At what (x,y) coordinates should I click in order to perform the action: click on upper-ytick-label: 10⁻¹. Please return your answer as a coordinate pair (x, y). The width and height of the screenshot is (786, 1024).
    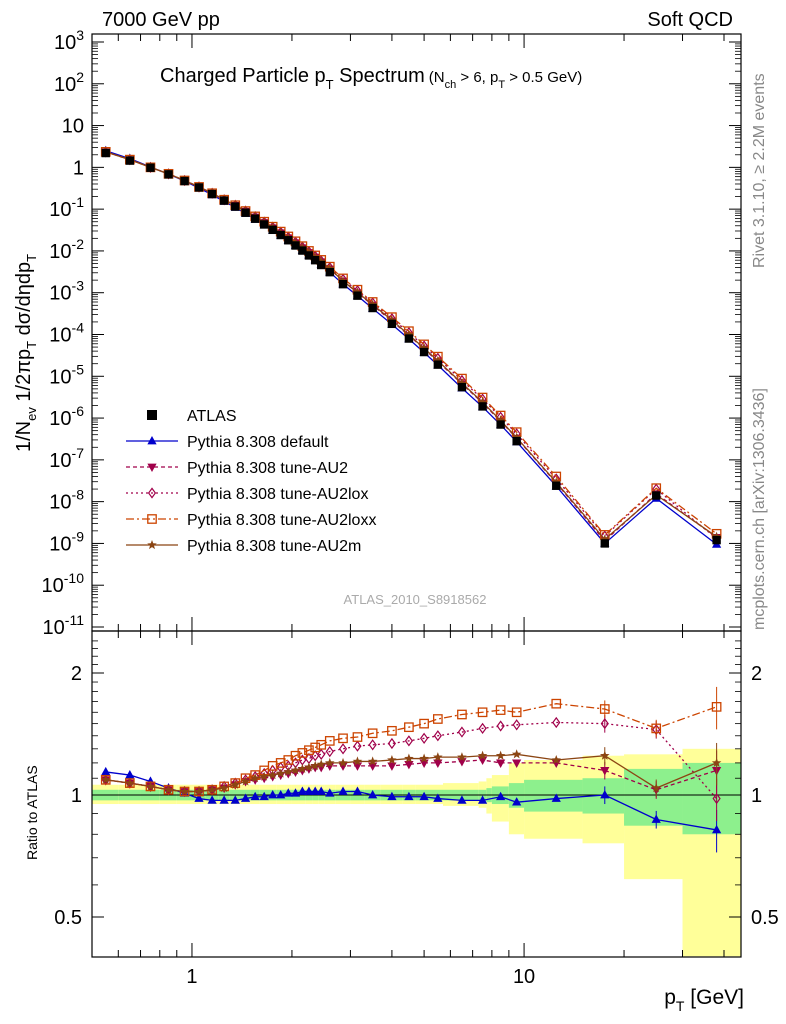
    Looking at the image, I should click on (66, 207).